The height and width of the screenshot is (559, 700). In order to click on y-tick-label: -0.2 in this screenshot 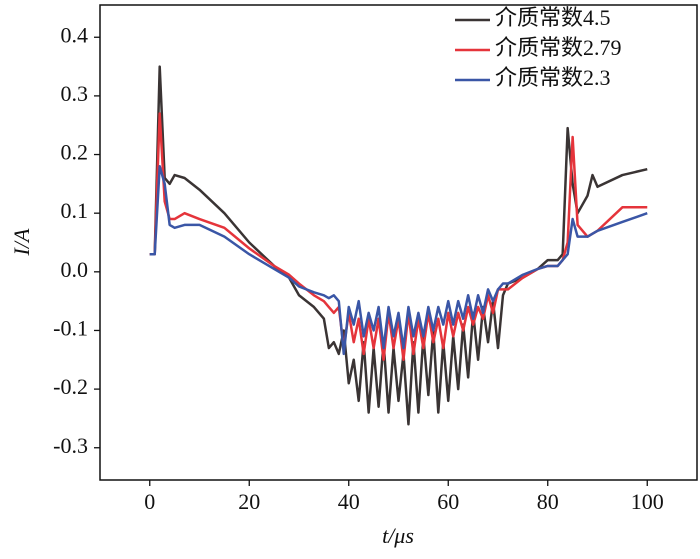, I will do `click(70, 386)`.